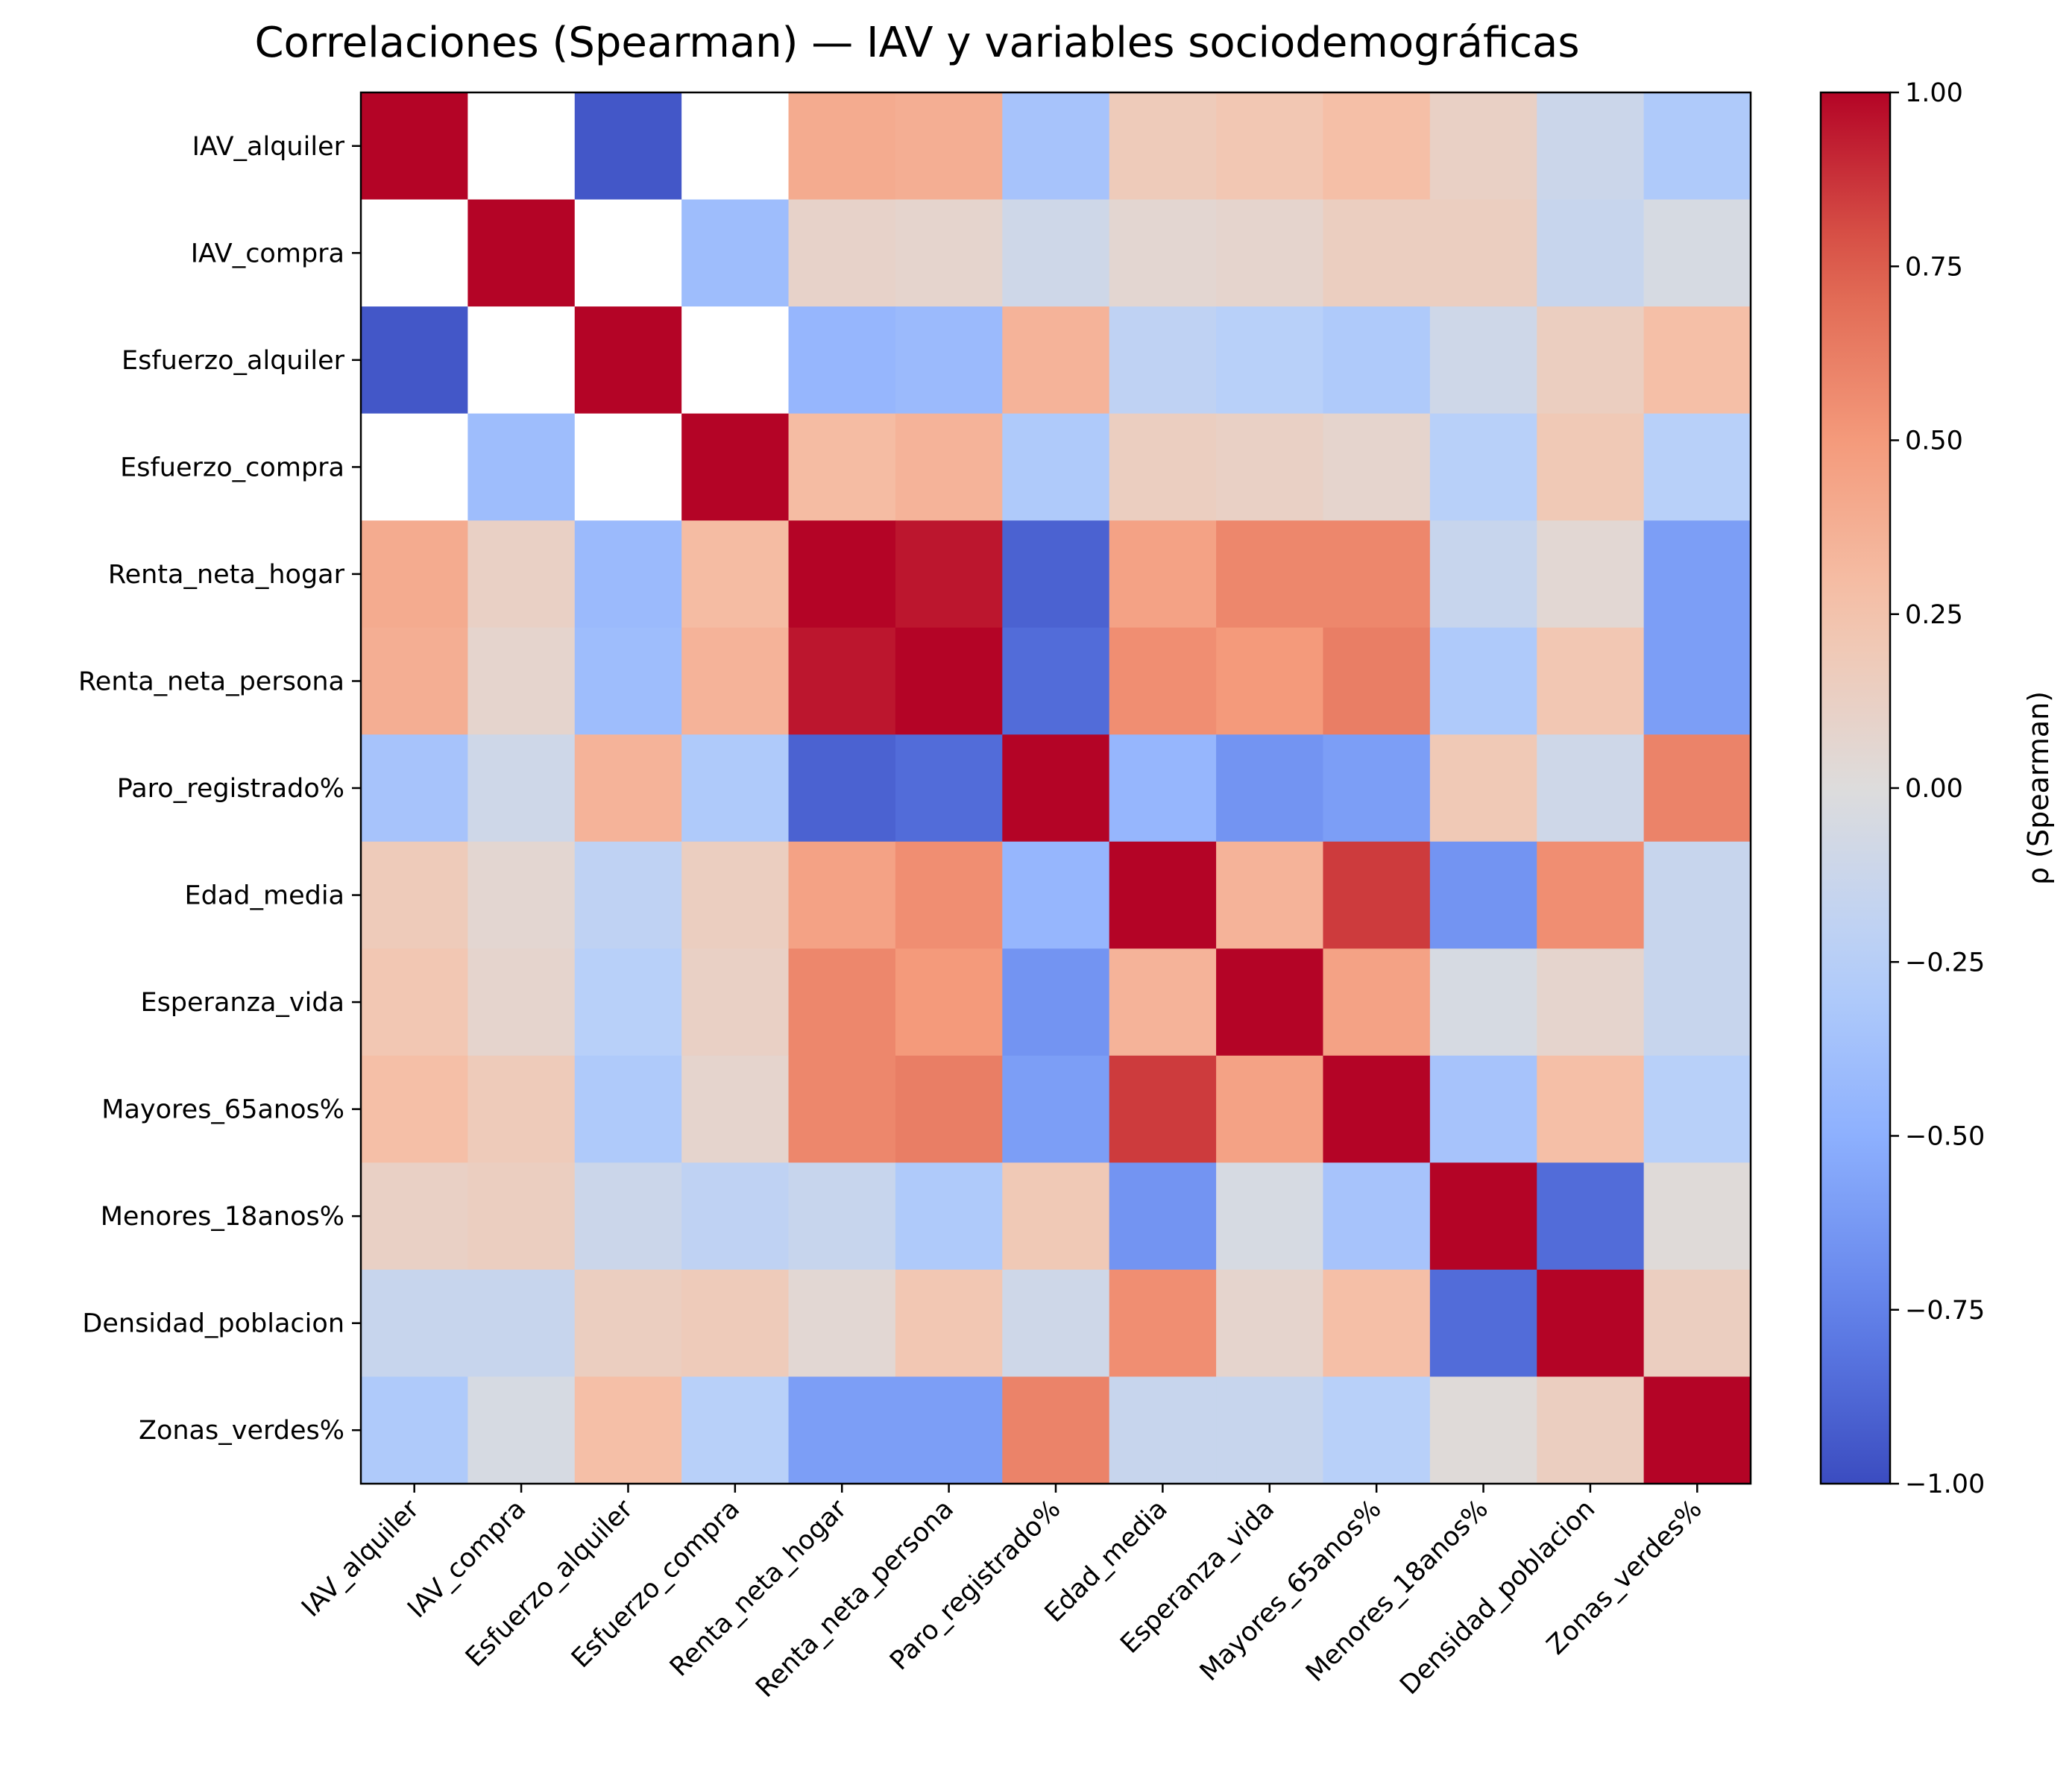  What do you see at coordinates (1855, 788) in the screenshot?
I see `colorbar` at bounding box center [1855, 788].